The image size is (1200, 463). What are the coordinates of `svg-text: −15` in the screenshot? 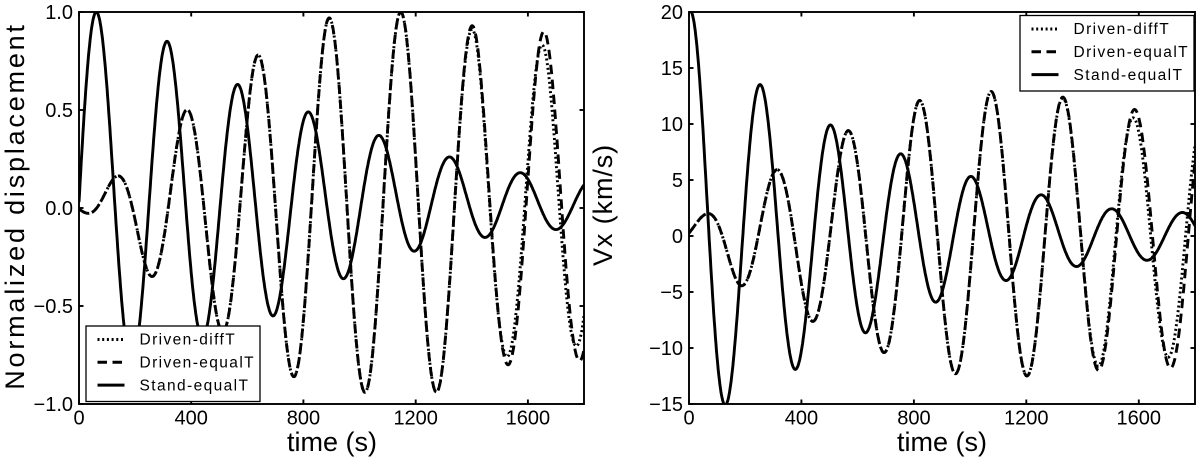 It's located at (666, 405).